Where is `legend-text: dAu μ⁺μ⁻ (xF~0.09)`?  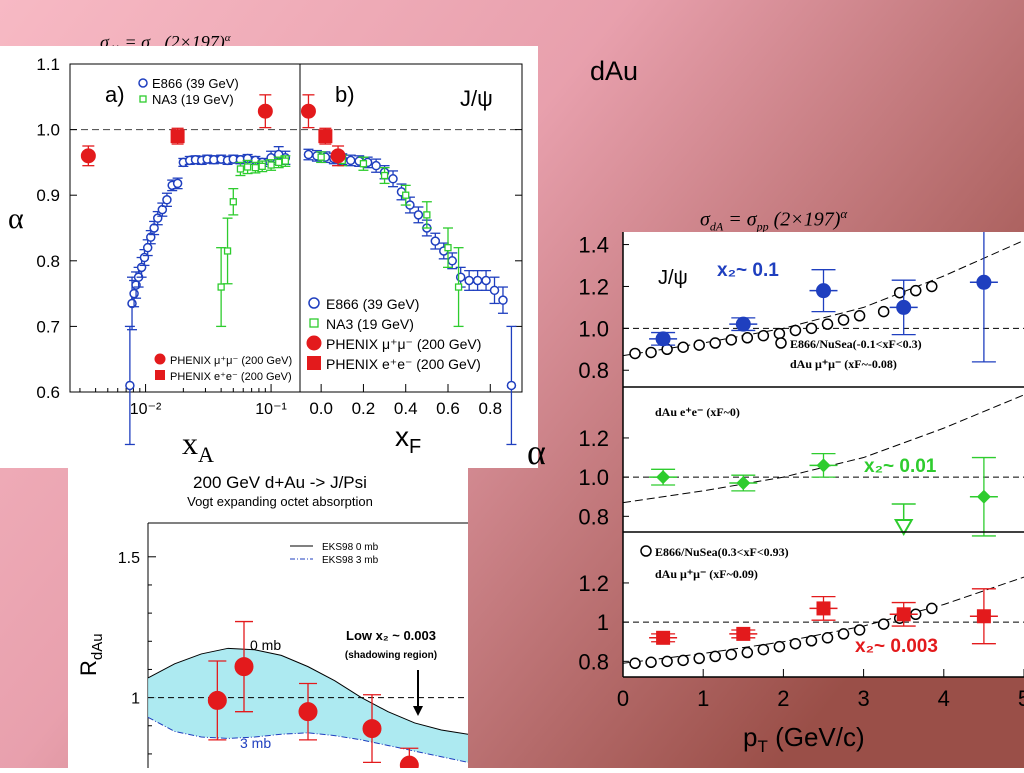
legend-text: dAu μ⁺μ⁻ (xF~0.09) is located at coordinates (706, 574).